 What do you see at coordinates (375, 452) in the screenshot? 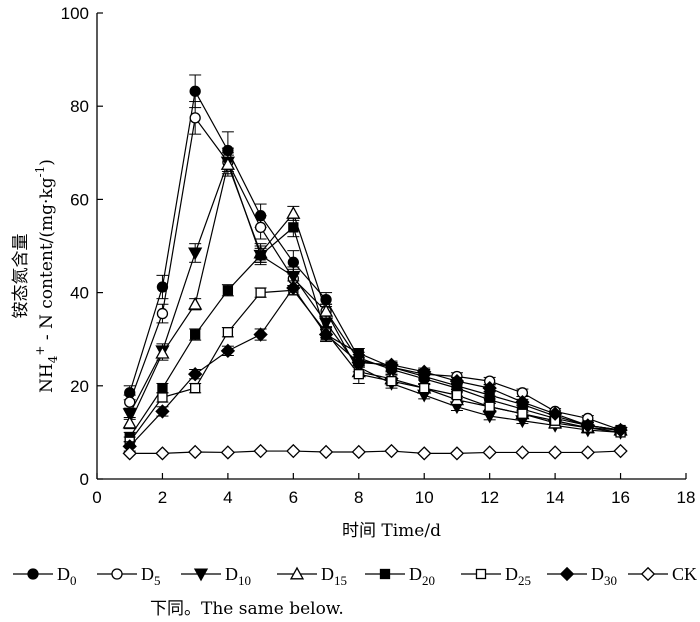
I see `series-line` at bounding box center [375, 452].